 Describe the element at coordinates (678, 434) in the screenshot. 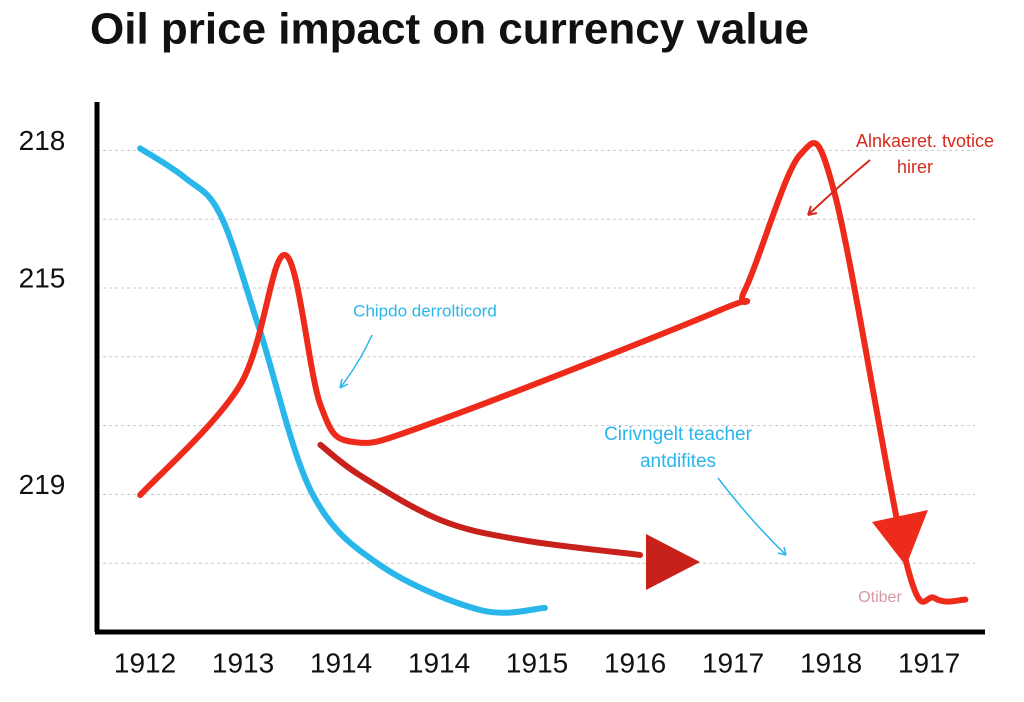

I see `annotation: Cirivngelt teacher` at that location.